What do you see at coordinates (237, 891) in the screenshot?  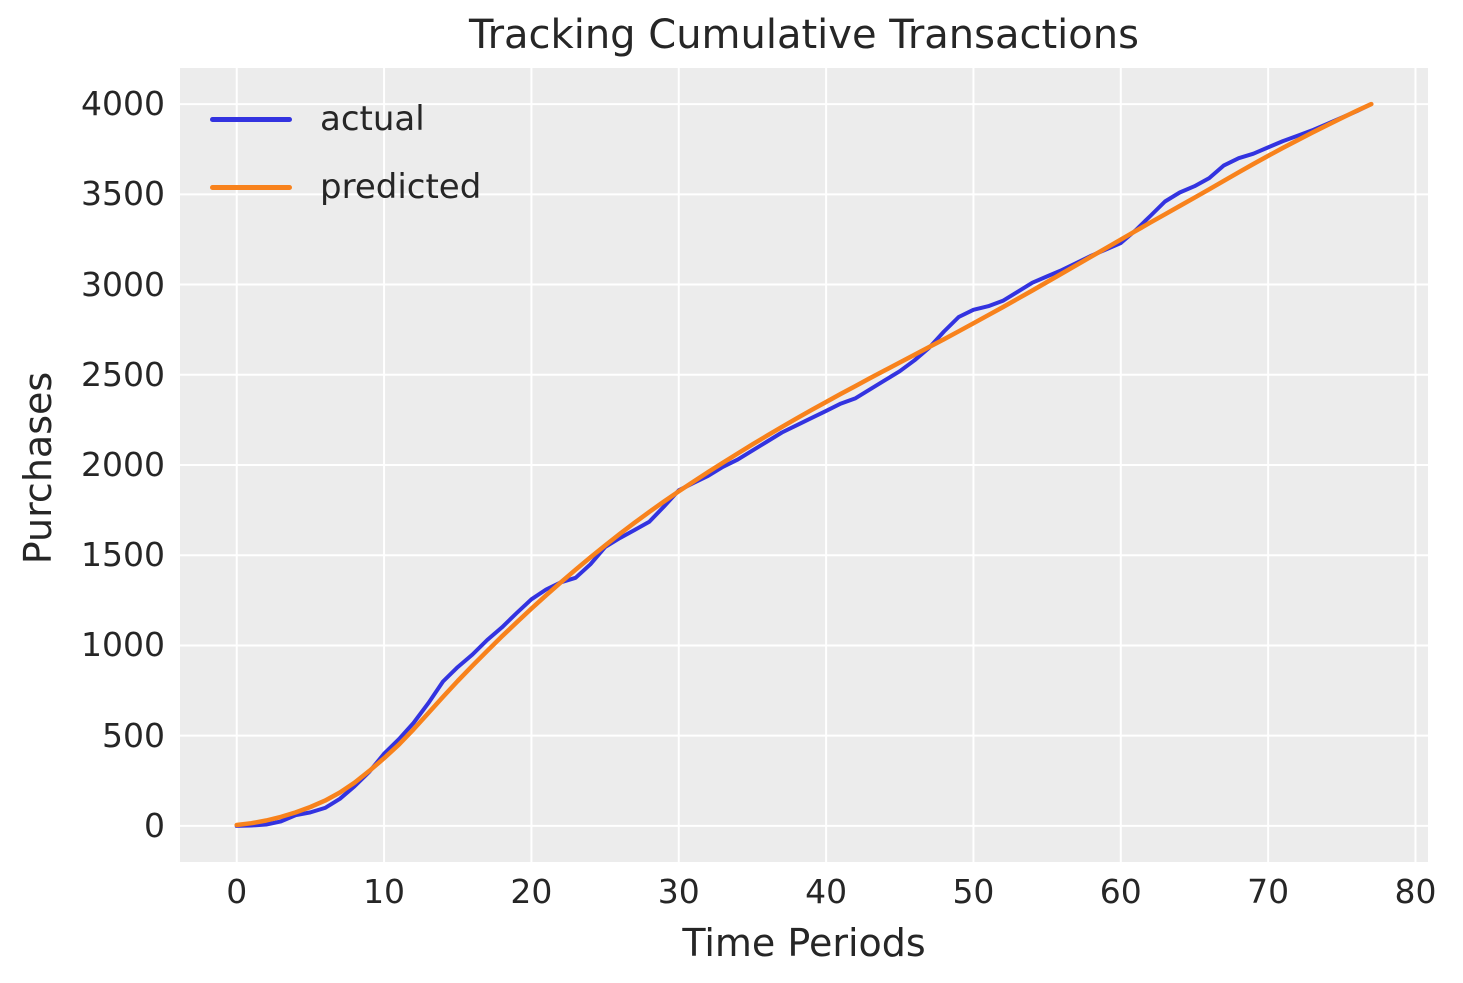 I see `x-tick-label: 0` at bounding box center [237, 891].